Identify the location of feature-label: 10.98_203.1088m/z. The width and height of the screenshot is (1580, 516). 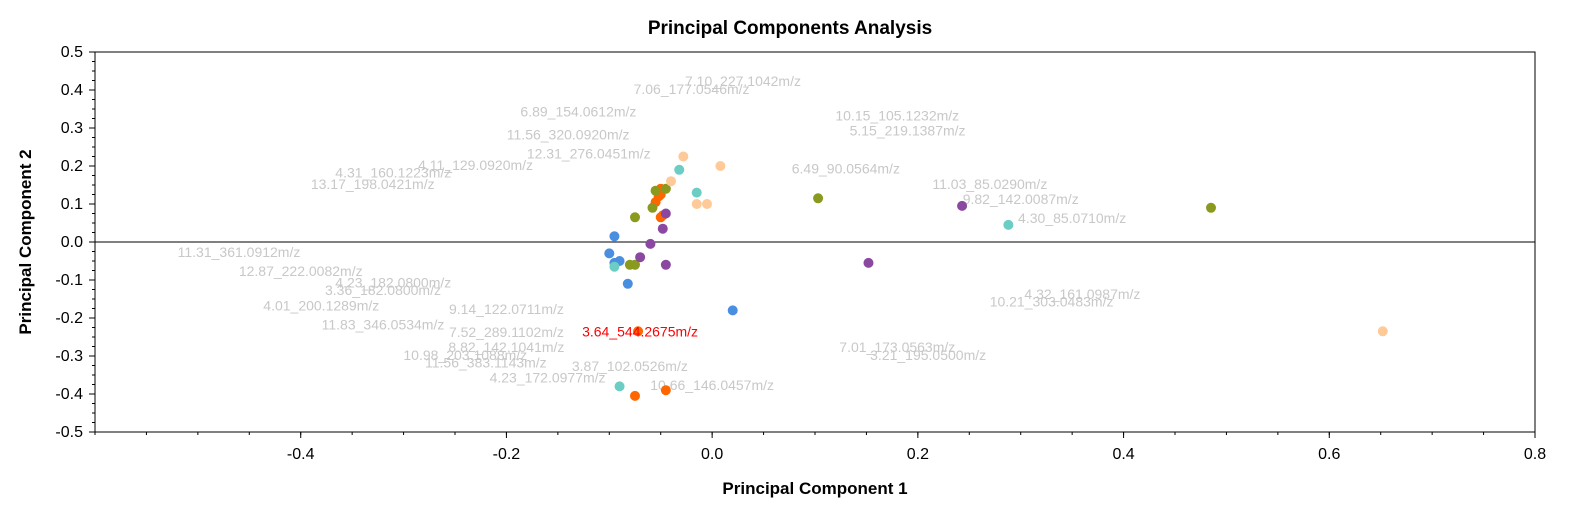
(465, 355).